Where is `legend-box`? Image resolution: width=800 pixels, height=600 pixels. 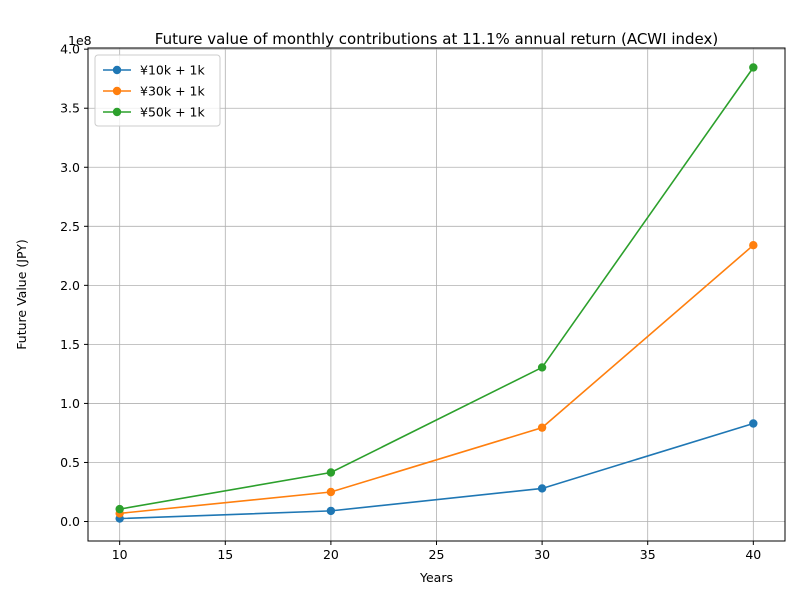
legend-box is located at coordinates (157, 90).